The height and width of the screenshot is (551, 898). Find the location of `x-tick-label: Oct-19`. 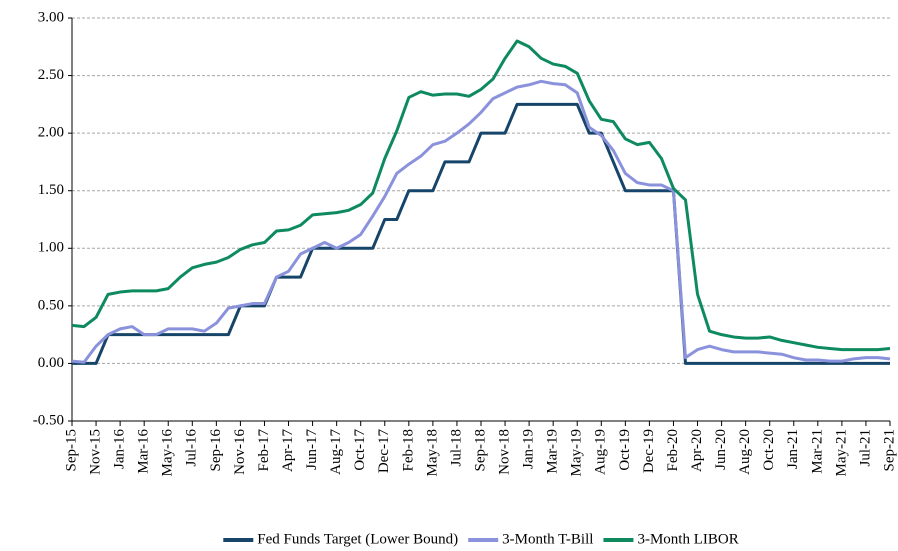

x-tick-label: Oct-19 is located at coordinates (625, 450).